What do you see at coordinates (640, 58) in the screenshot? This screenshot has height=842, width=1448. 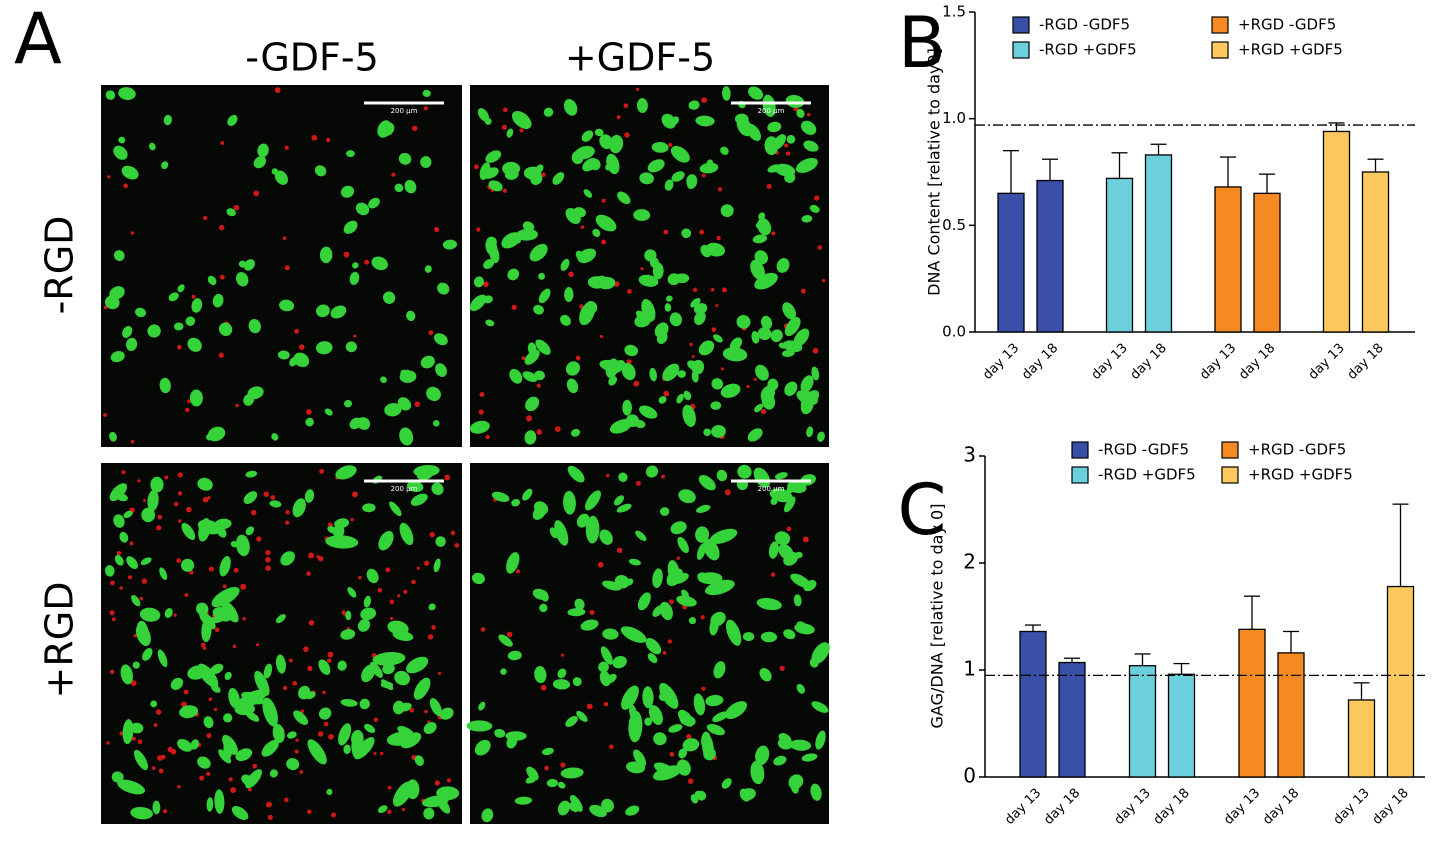 I see `column-label: +GDF-5` at bounding box center [640, 58].